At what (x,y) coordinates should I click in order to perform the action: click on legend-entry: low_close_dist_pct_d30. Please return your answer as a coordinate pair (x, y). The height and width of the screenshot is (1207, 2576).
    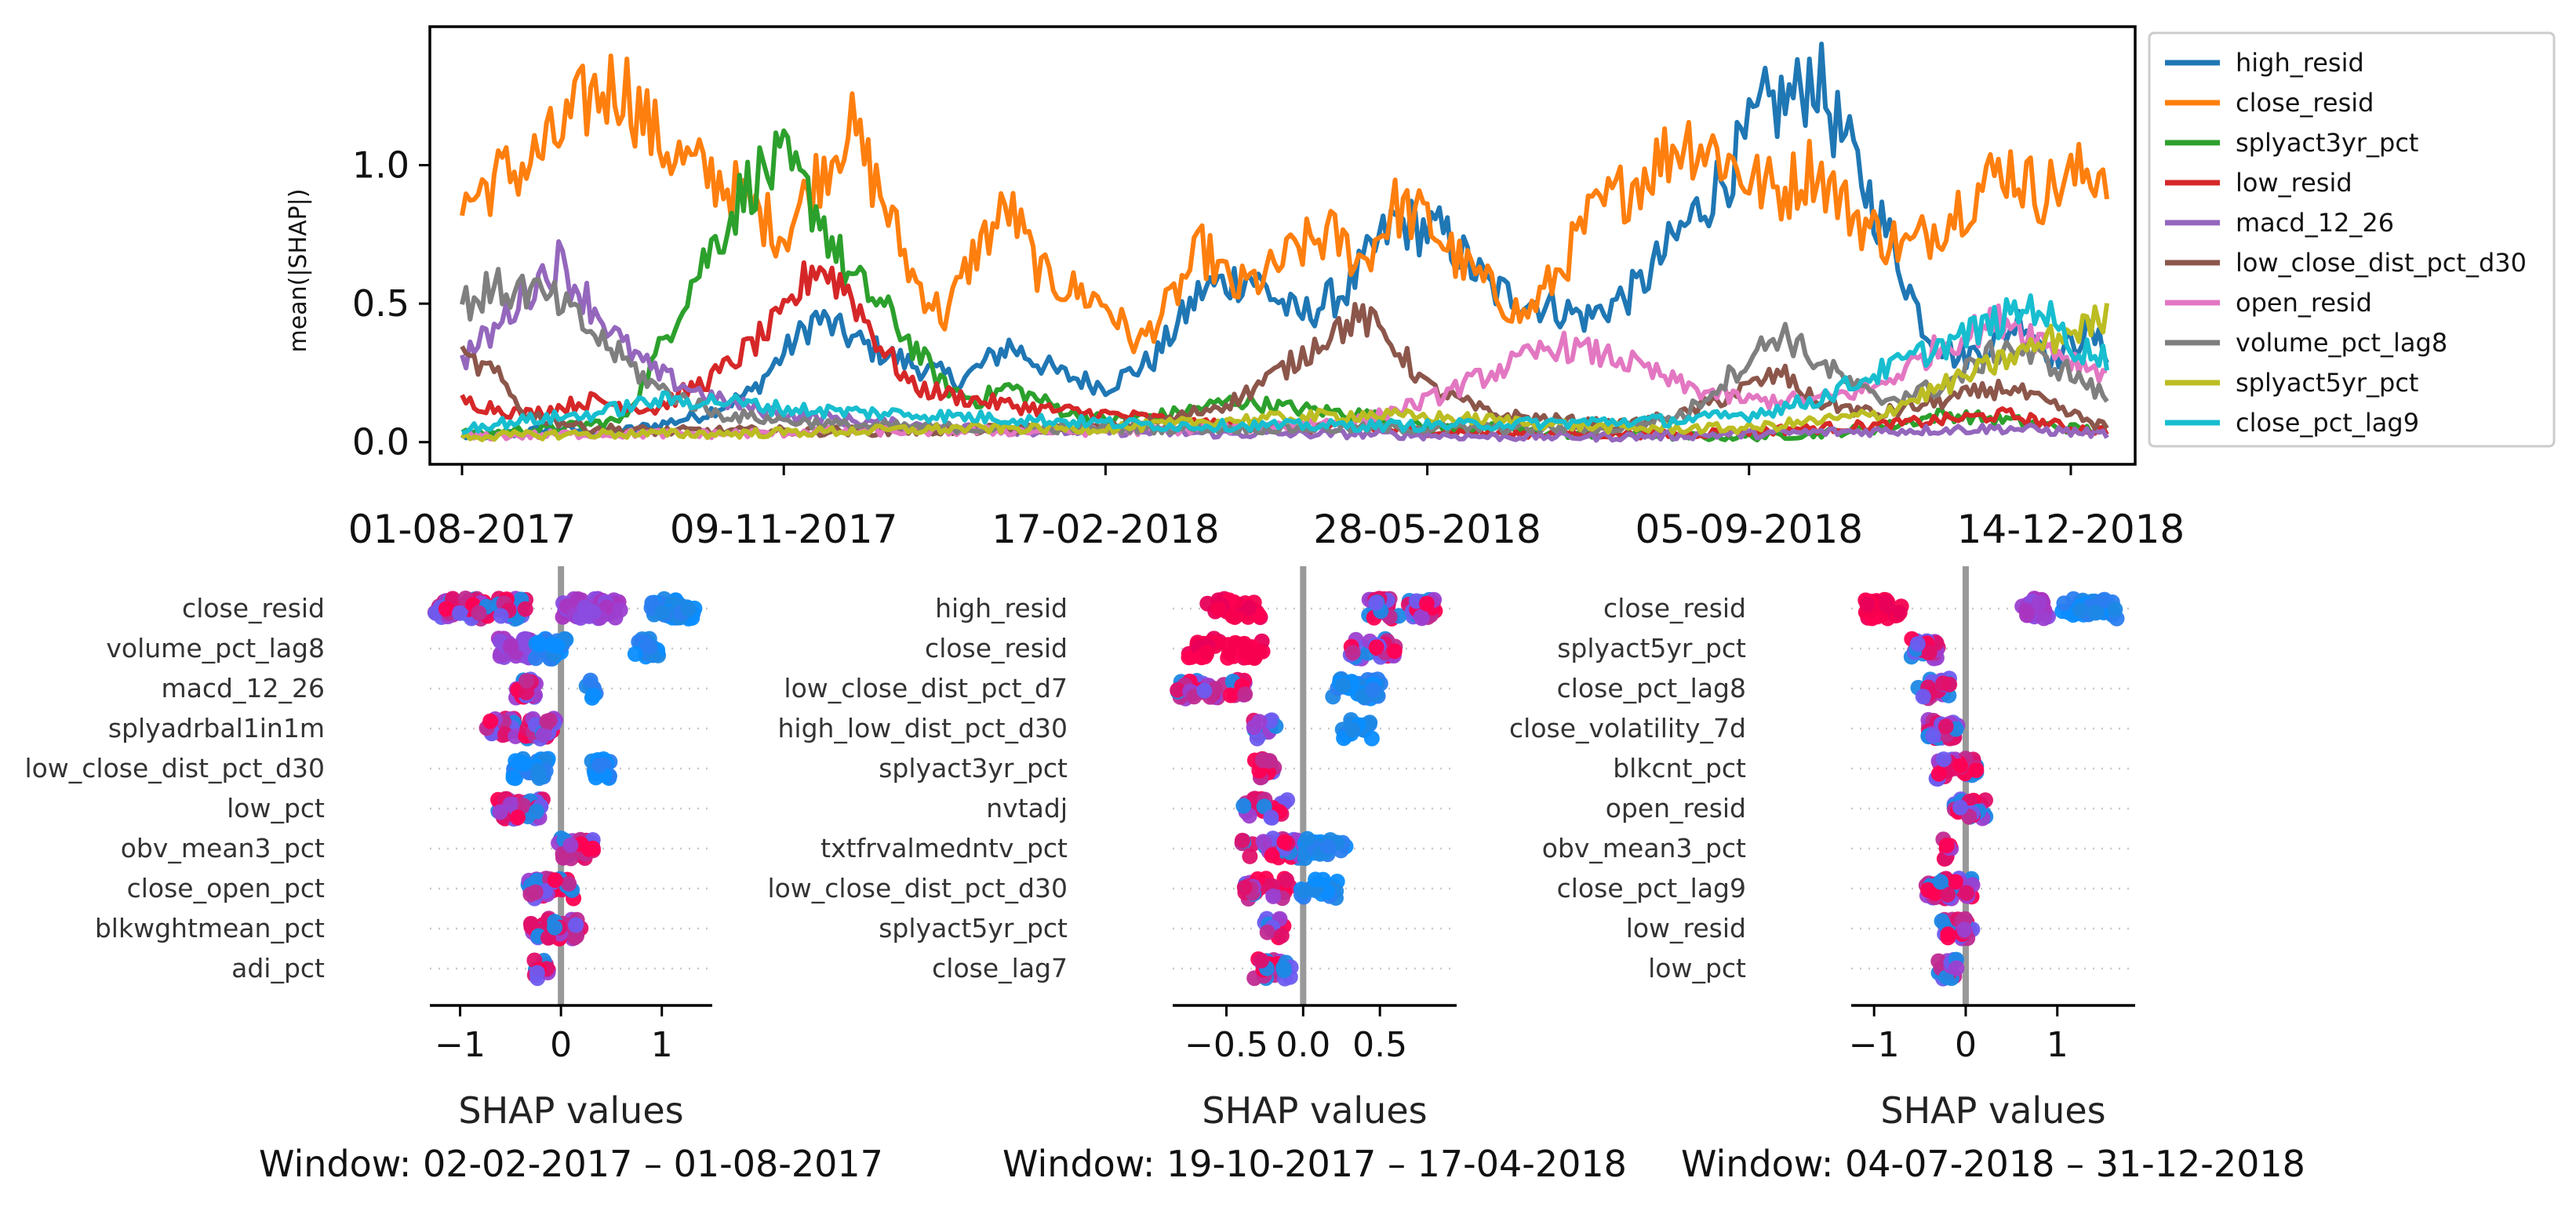
    Looking at the image, I should click on (2381, 263).